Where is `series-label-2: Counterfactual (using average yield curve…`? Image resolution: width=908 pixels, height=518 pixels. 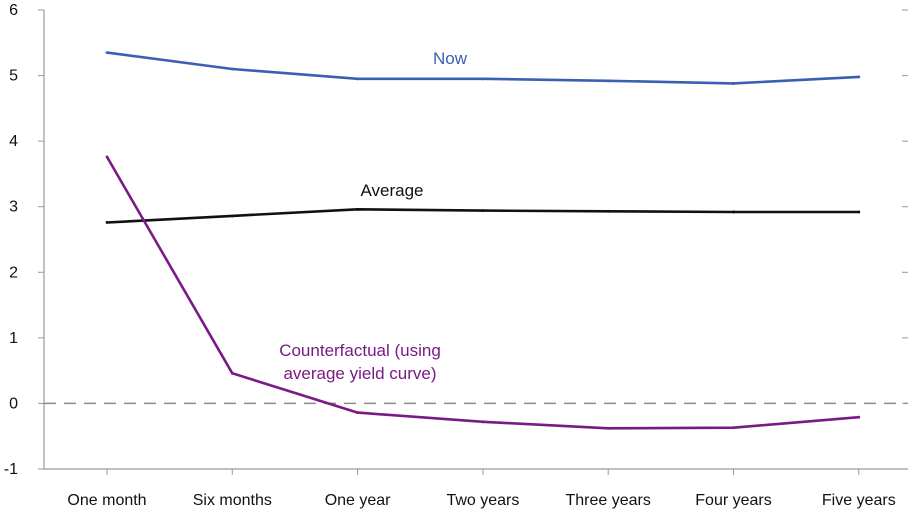 series-label-2: Counterfactual (using average yield curve… is located at coordinates (360, 362).